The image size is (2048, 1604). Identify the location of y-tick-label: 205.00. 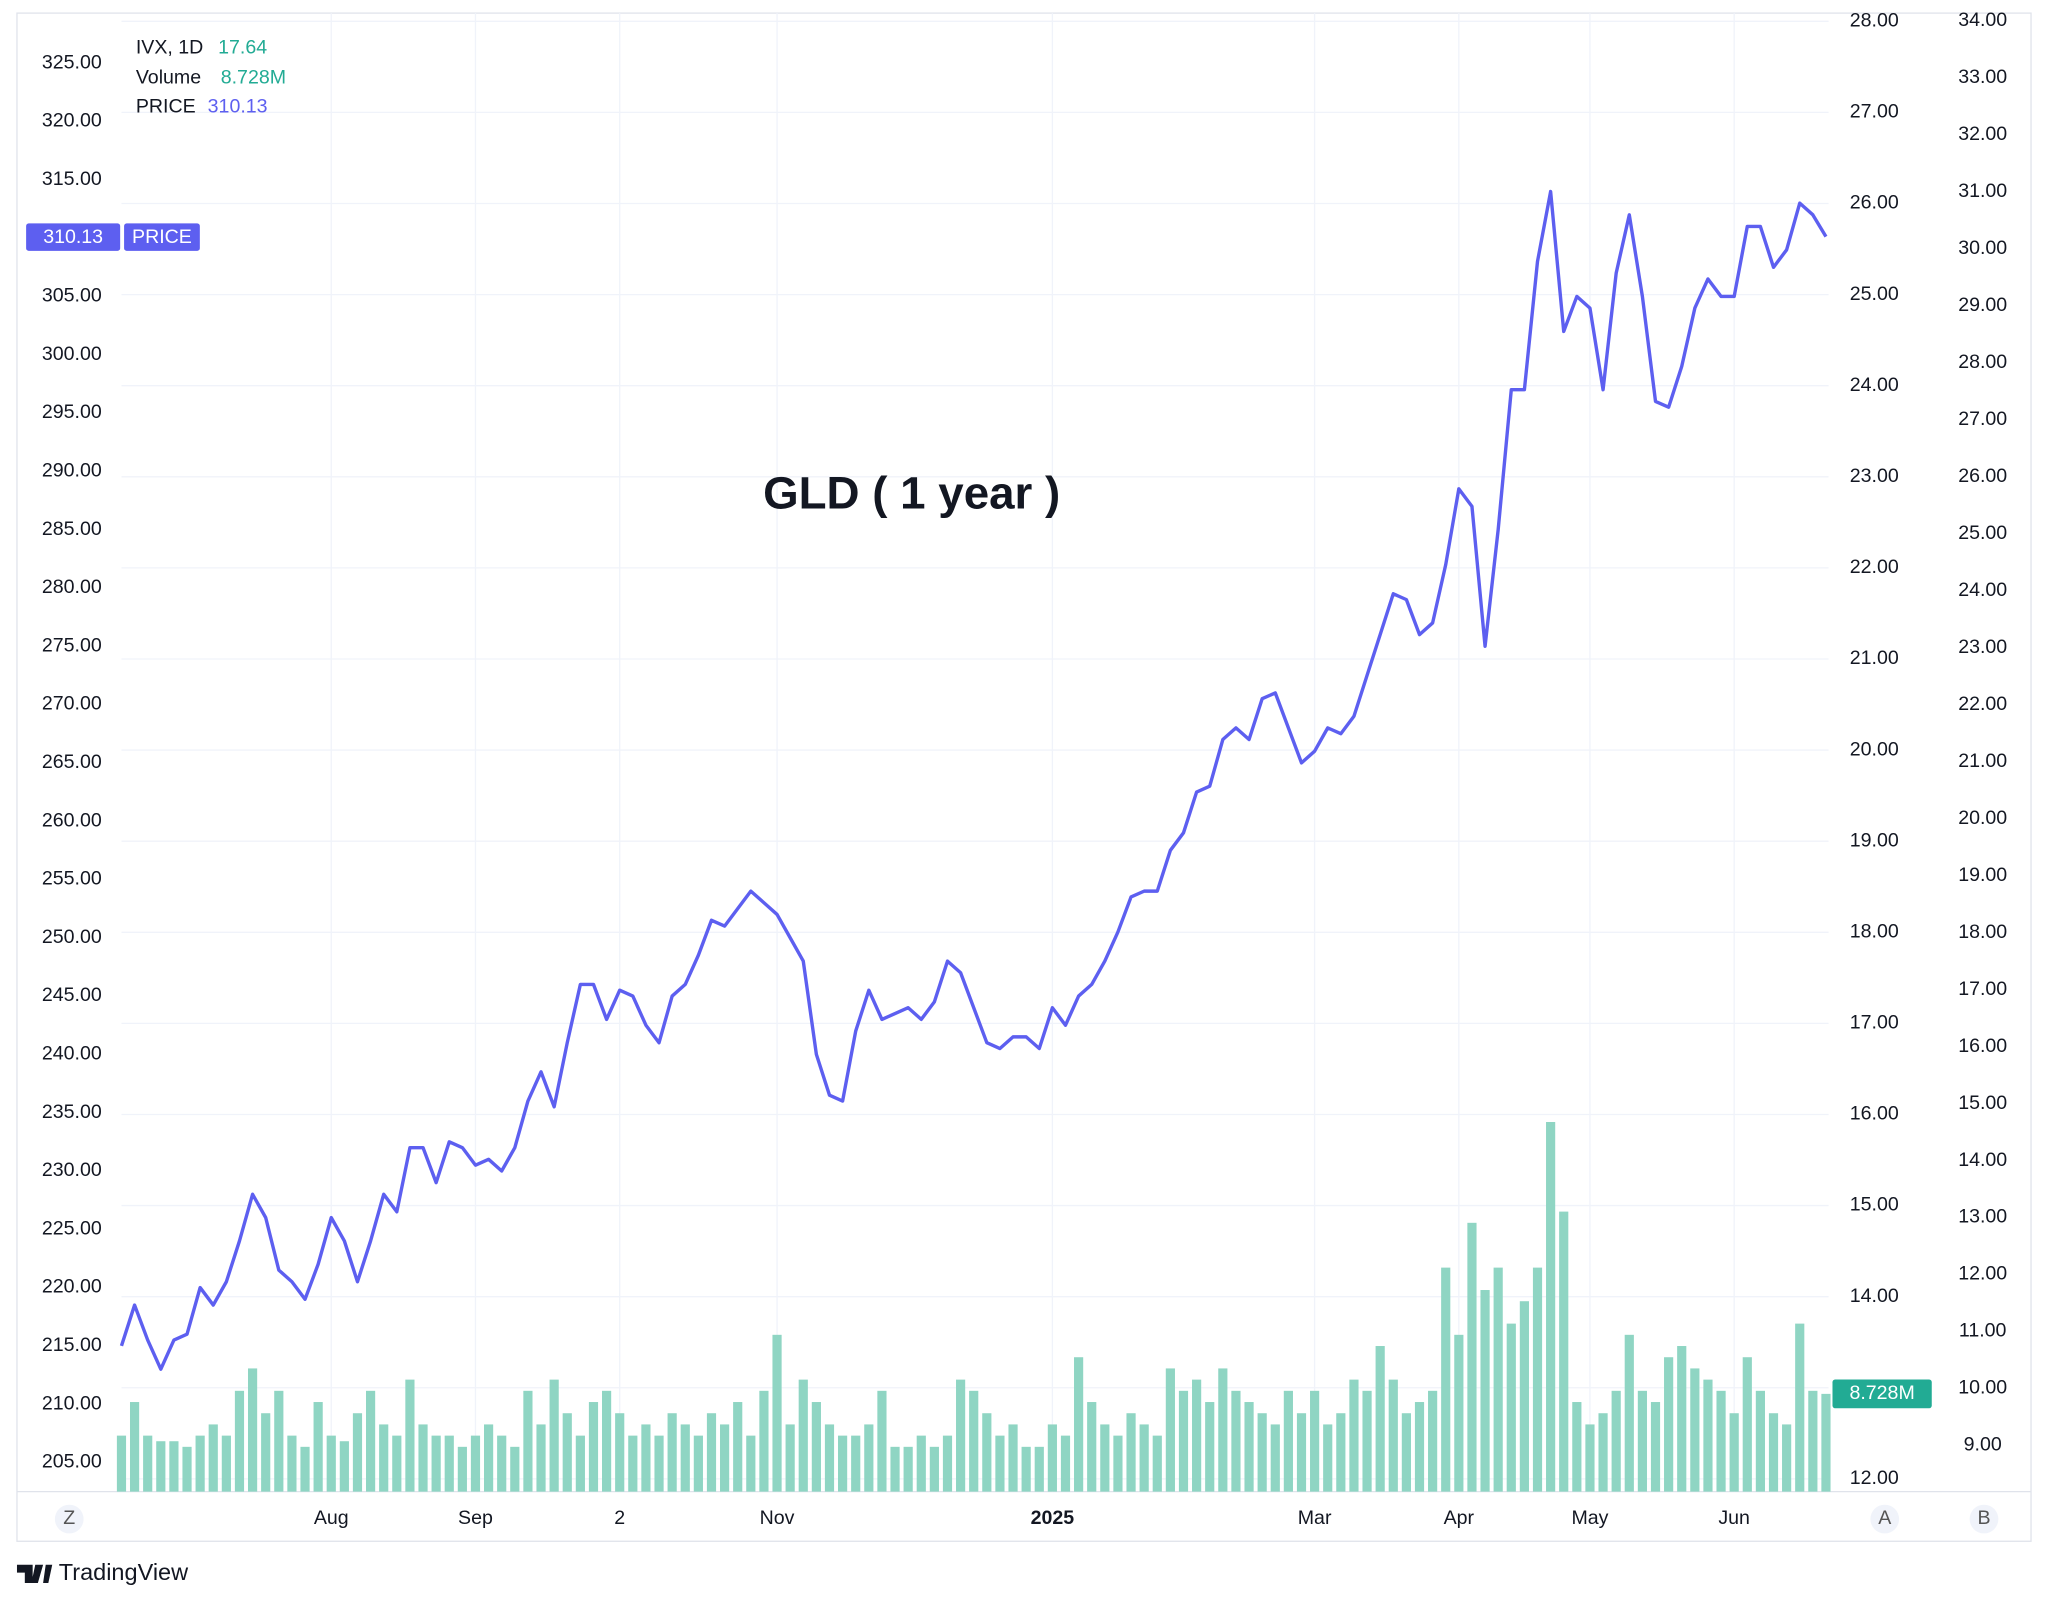
(72, 1462).